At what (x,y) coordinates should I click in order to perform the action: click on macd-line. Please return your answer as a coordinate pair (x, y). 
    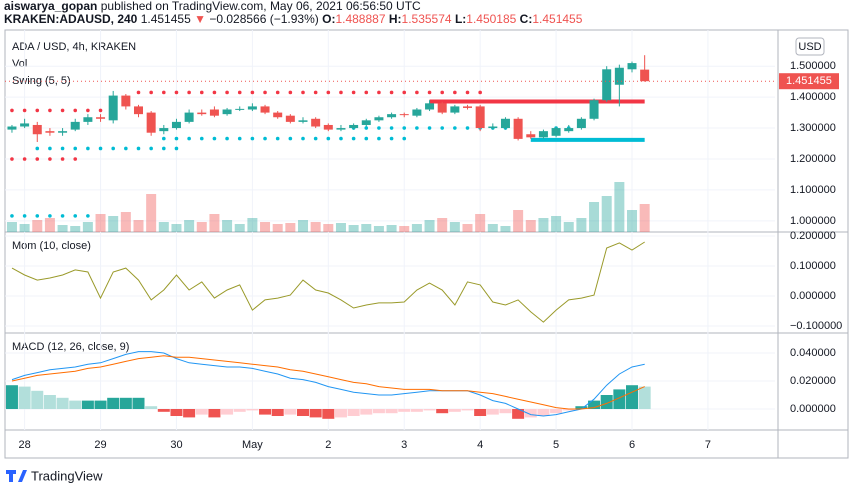
    Looking at the image, I should click on (328, 382).